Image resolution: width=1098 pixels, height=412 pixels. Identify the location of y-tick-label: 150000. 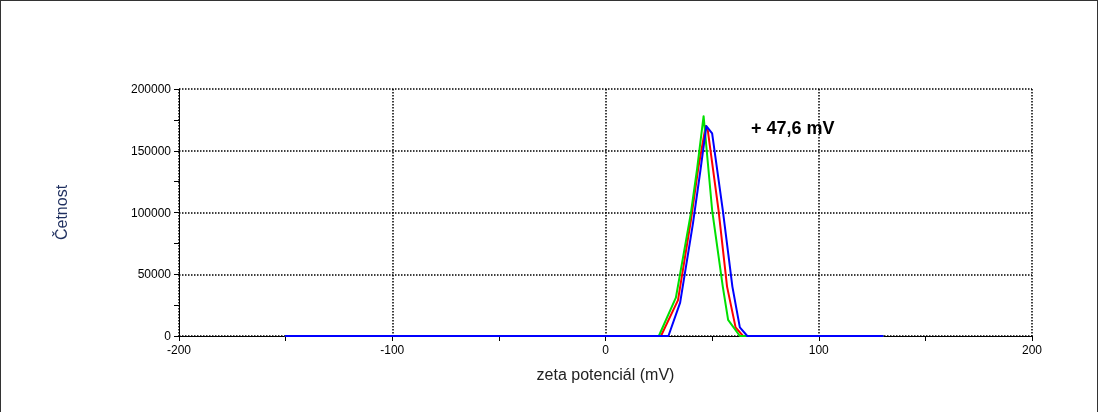
(151, 150).